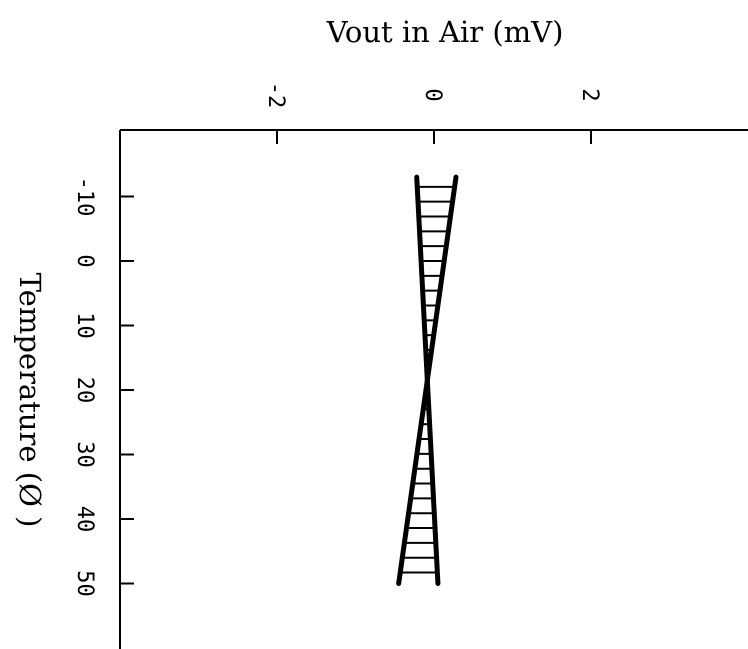 This screenshot has height=649, width=748. Describe the element at coordinates (84, 519) in the screenshot. I see `x-tick-label: 40` at that location.